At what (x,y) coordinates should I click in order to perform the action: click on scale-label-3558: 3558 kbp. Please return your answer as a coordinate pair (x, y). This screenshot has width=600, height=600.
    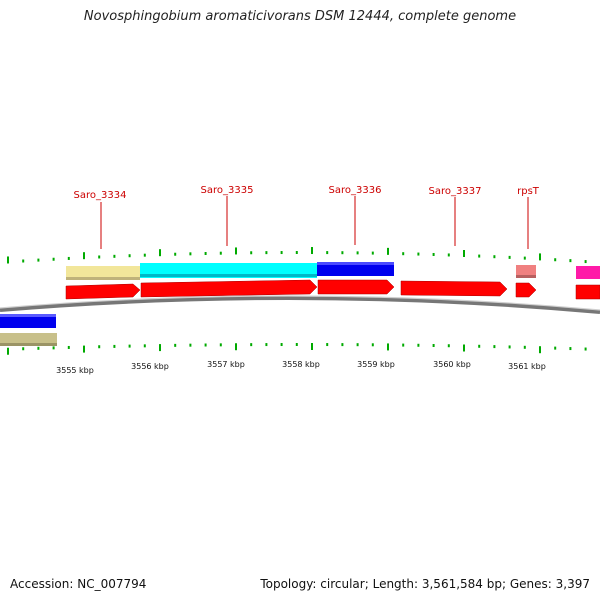
    Looking at the image, I should click on (301, 364).